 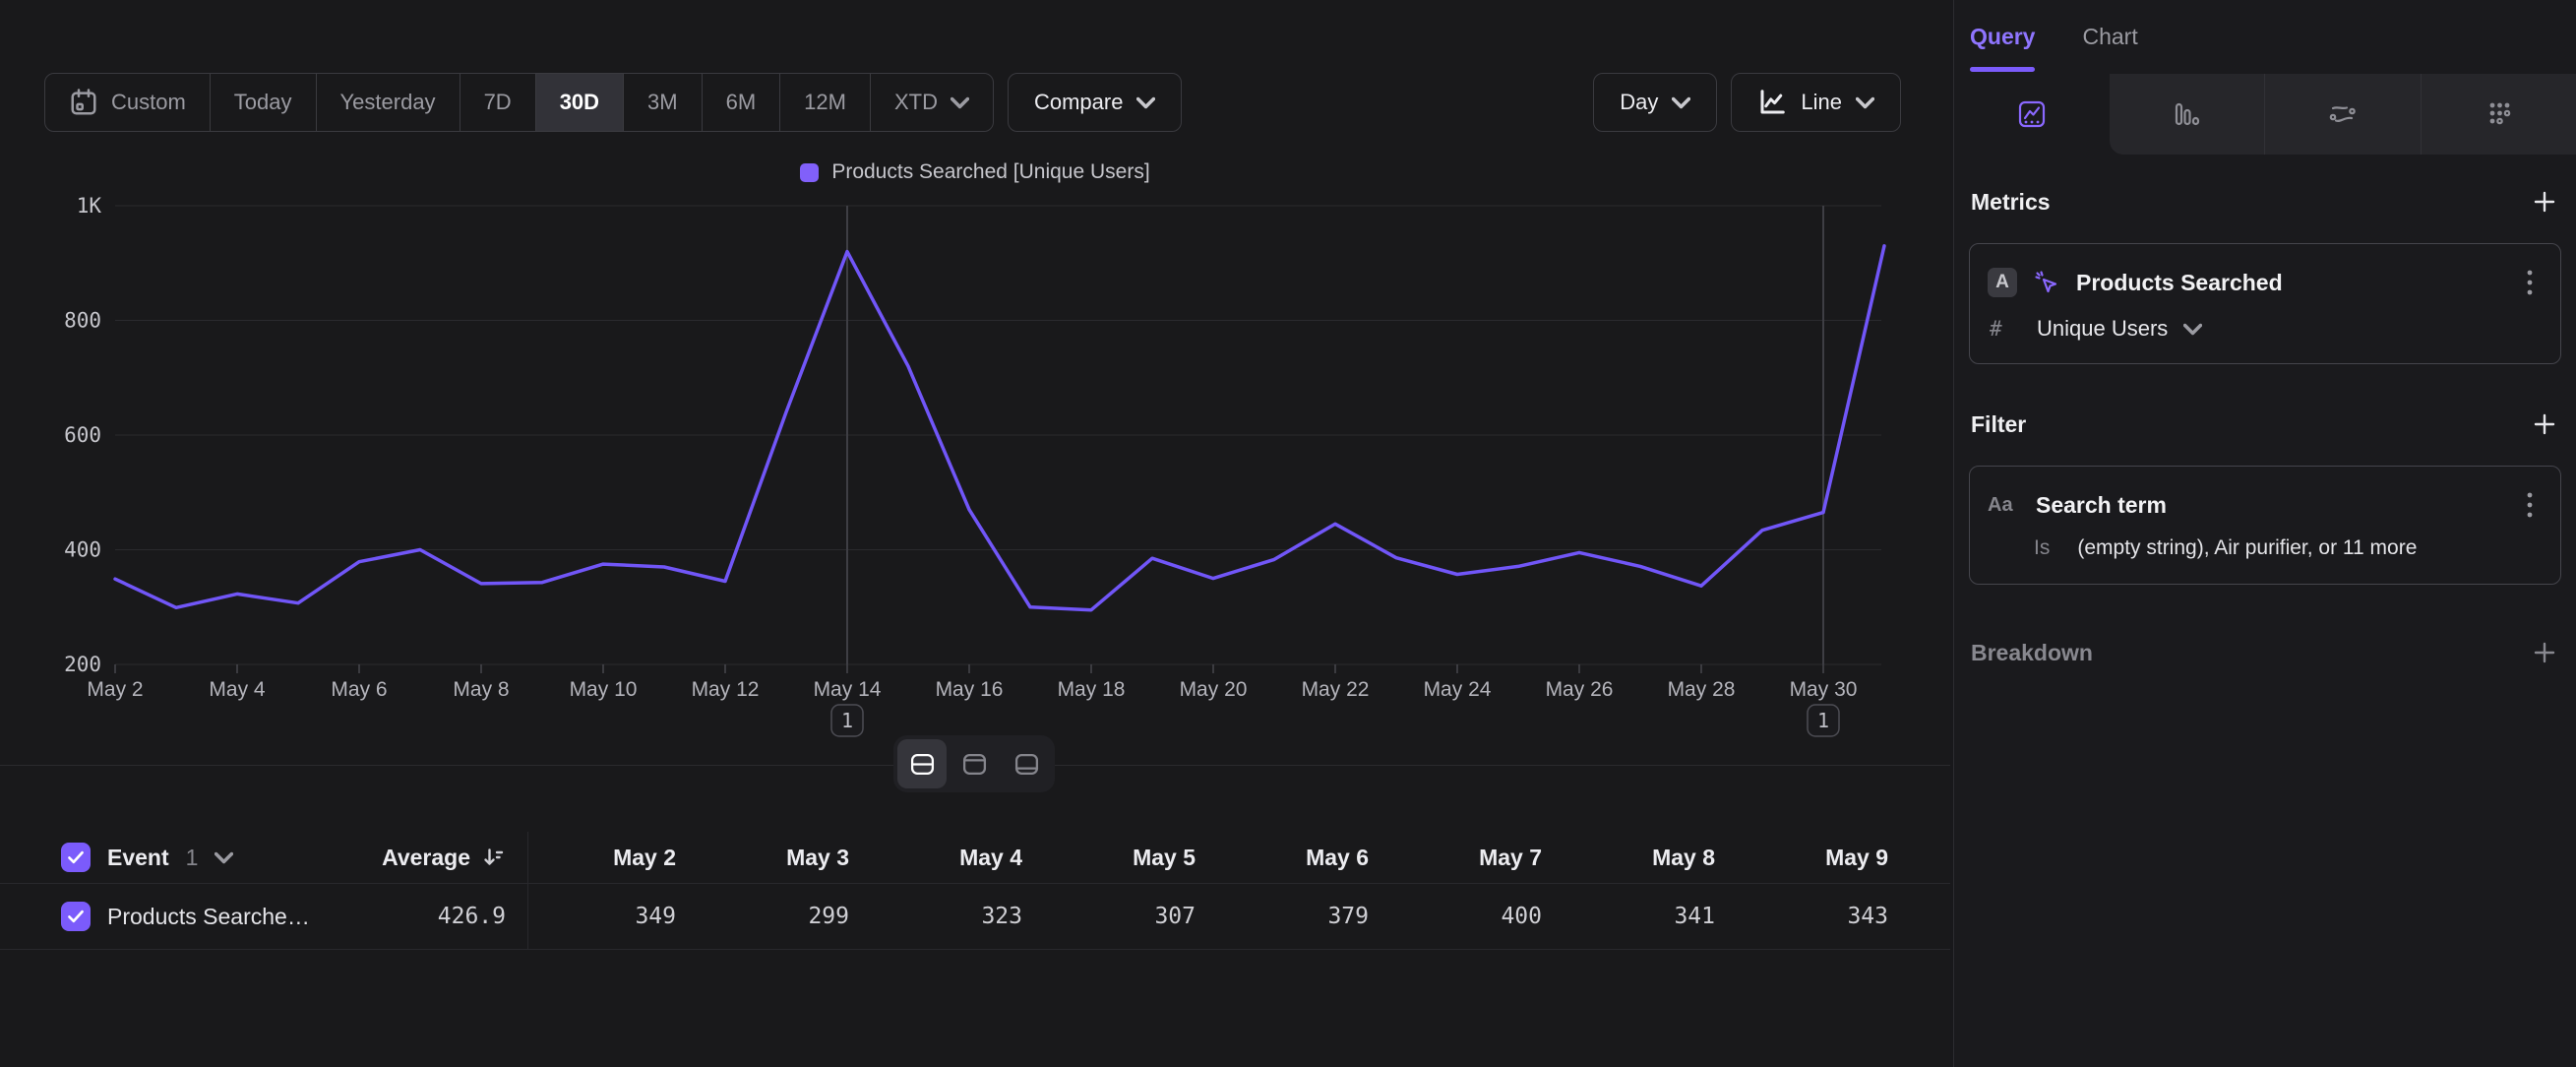 What do you see at coordinates (663, 103) in the screenshot?
I see `range-3m: 3M` at bounding box center [663, 103].